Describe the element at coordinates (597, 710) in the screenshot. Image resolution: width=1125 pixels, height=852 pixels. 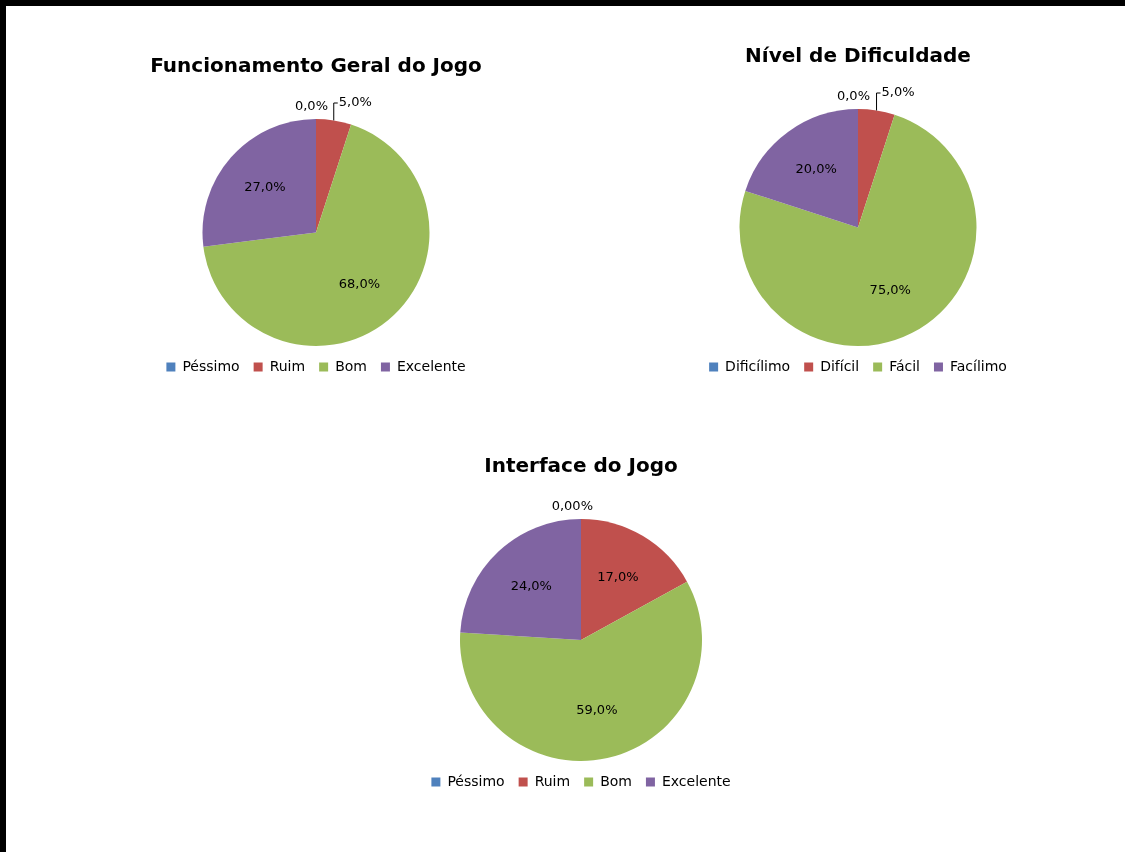
I see `data-label: 59,0%` at that location.